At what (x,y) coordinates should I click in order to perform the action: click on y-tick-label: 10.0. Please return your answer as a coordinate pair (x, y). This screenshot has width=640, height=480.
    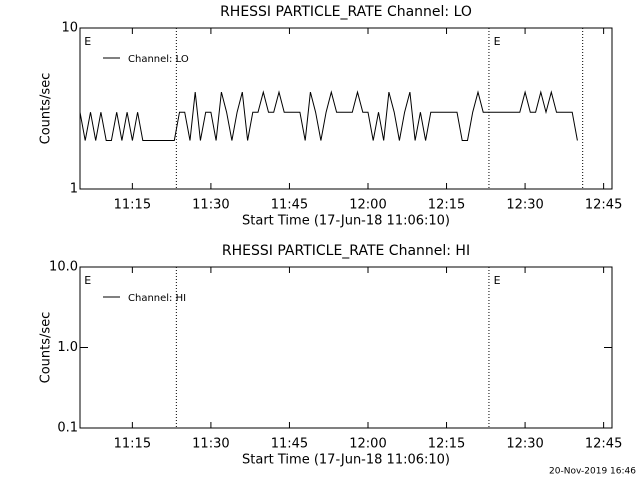
    Looking at the image, I should click on (63, 267).